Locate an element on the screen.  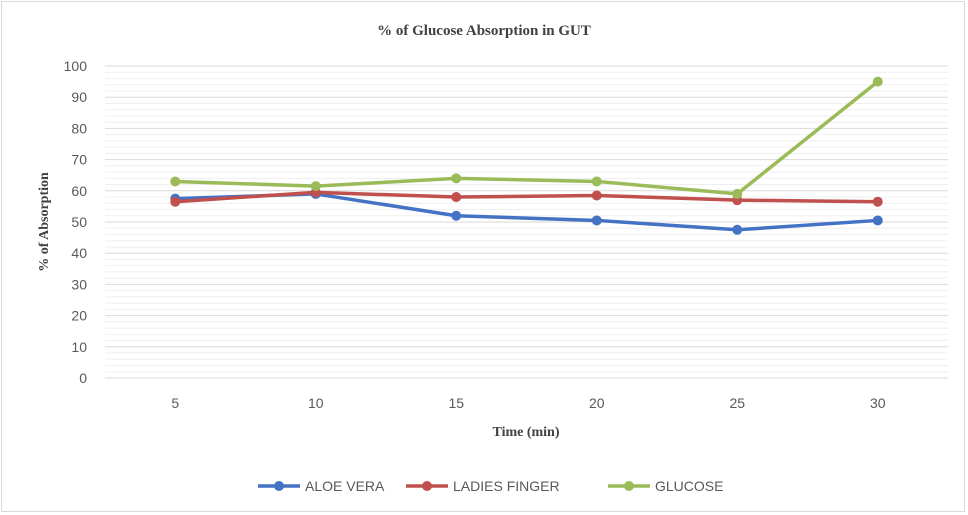
y-tick-label: 20 is located at coordinates (79, 316).